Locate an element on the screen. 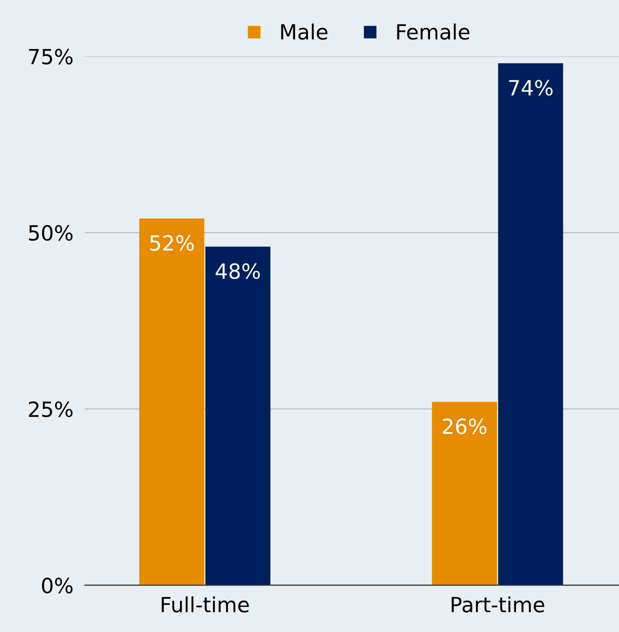 This screenshot has height=632, width=619. y-tick-label: 25% is located at coordinates (50, 409).